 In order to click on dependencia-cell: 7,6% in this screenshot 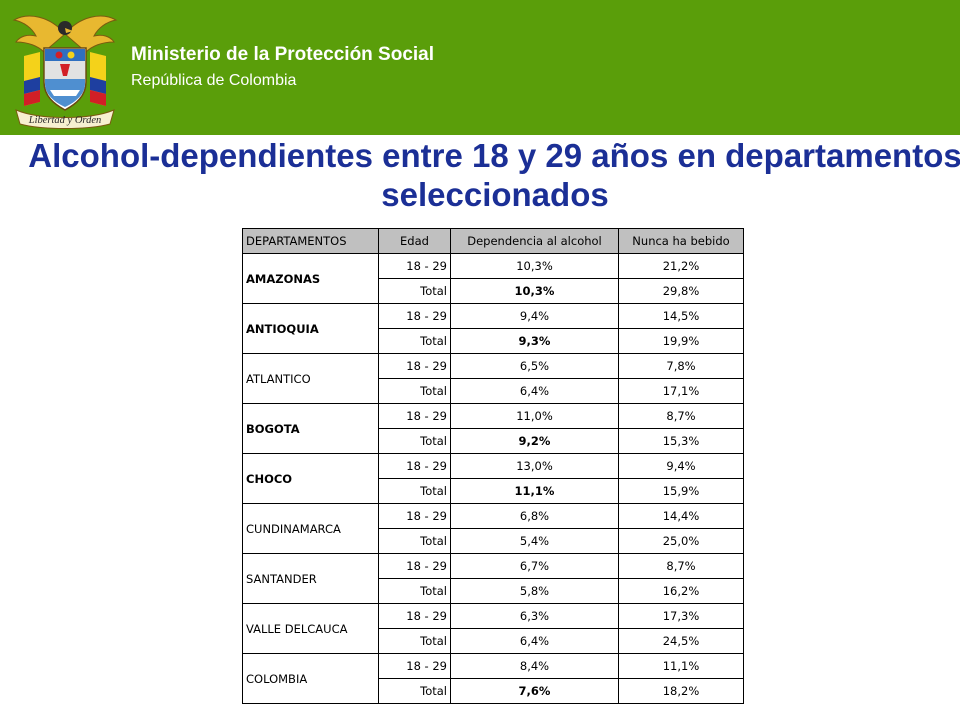, I will do `click(534, 691)`.